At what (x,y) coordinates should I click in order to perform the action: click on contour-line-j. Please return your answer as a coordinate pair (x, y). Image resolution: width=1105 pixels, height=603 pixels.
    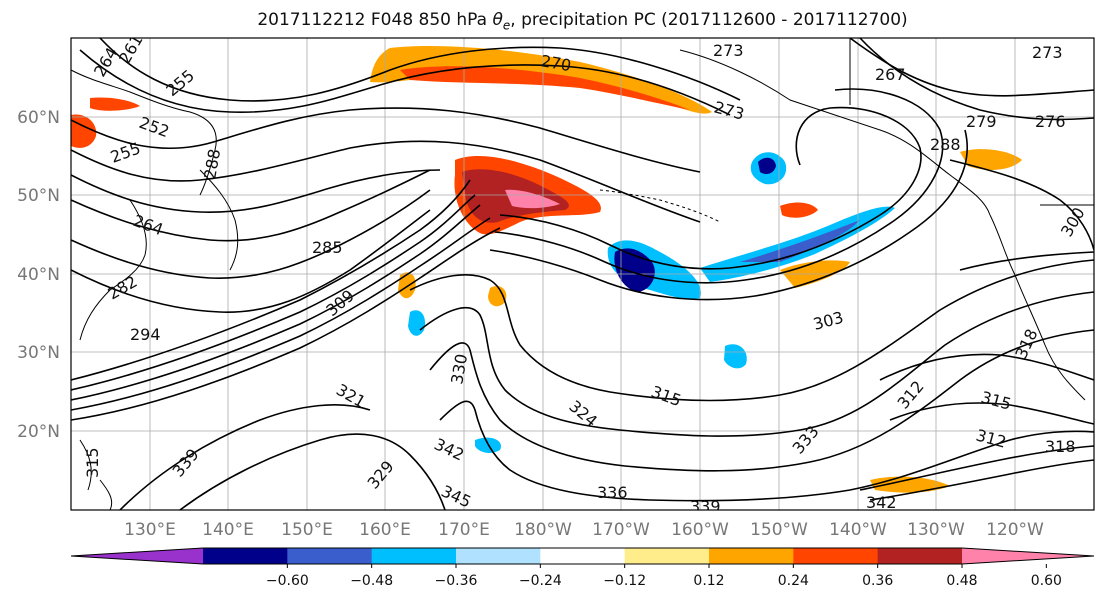
    Looking at the image, I should click on (273, 292).